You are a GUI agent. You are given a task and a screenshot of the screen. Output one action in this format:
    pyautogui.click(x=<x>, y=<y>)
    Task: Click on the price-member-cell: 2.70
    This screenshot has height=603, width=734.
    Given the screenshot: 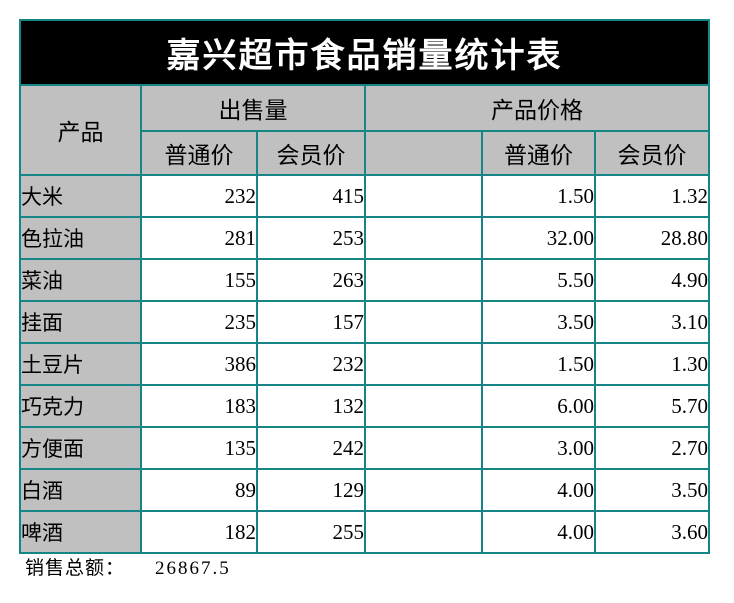 What is the action you would take?
    pyautogui.click(x=652, y=448)
    